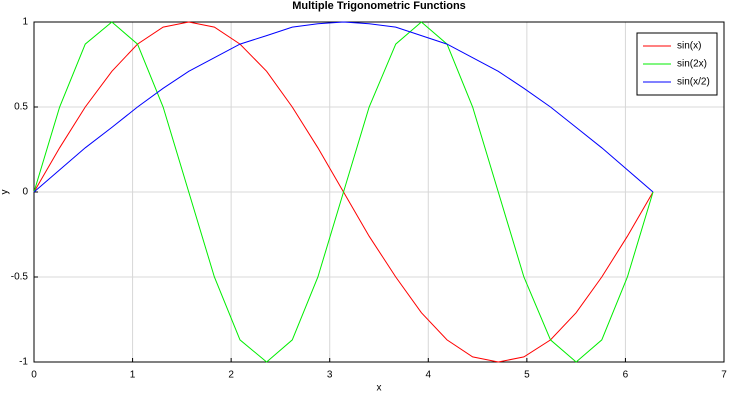  What do you see at coordinates (34, 375) in the screenshot?
I see `x-tick-label: 0` at bounding box center [34, 375].